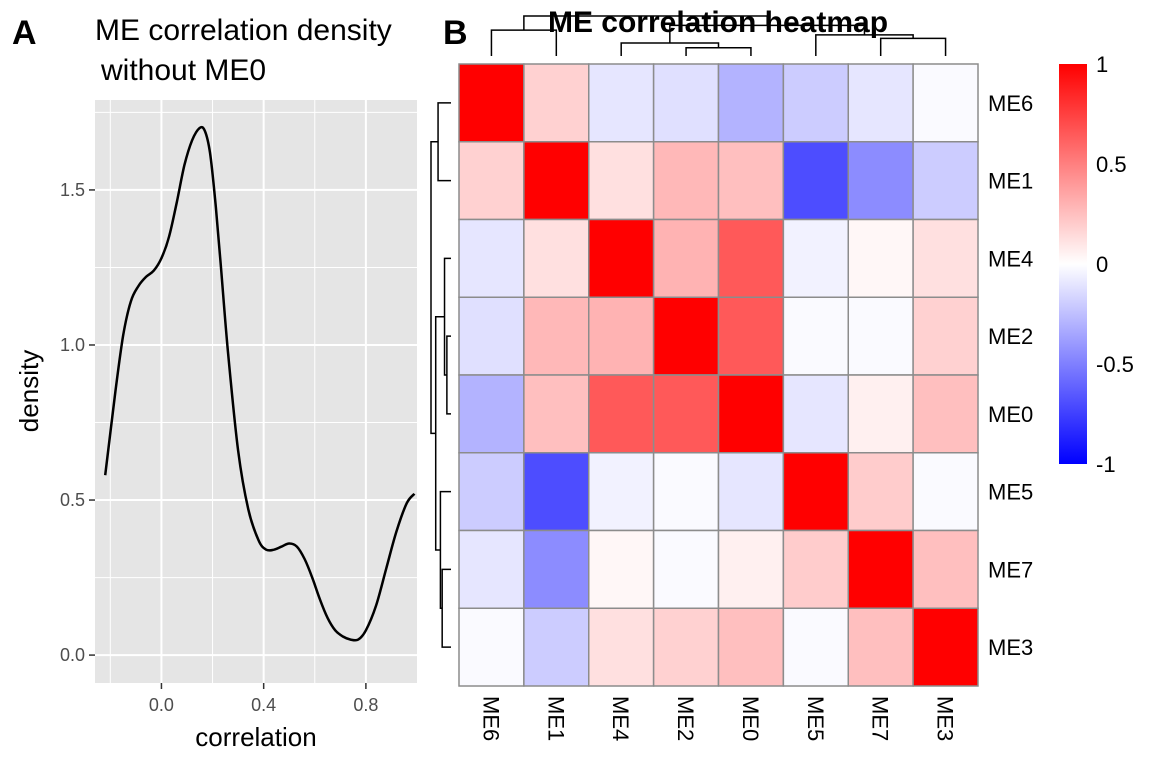 This screenshot has height=768, width=1152. Describe the element at coordinates (717, 718) in the screenshot. I see `heatmap-column-labels: ME6 ME1 ME4 ME2 ME0 ME5 ME7 ME3` at that location.